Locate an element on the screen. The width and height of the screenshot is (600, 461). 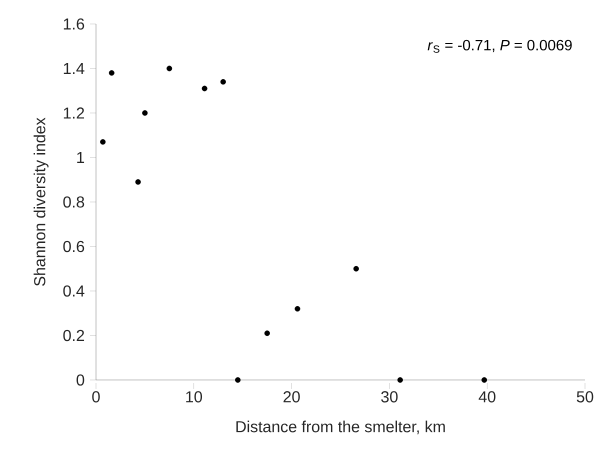
y-tick-label: 0.2 is located at coordinates (73, 336).